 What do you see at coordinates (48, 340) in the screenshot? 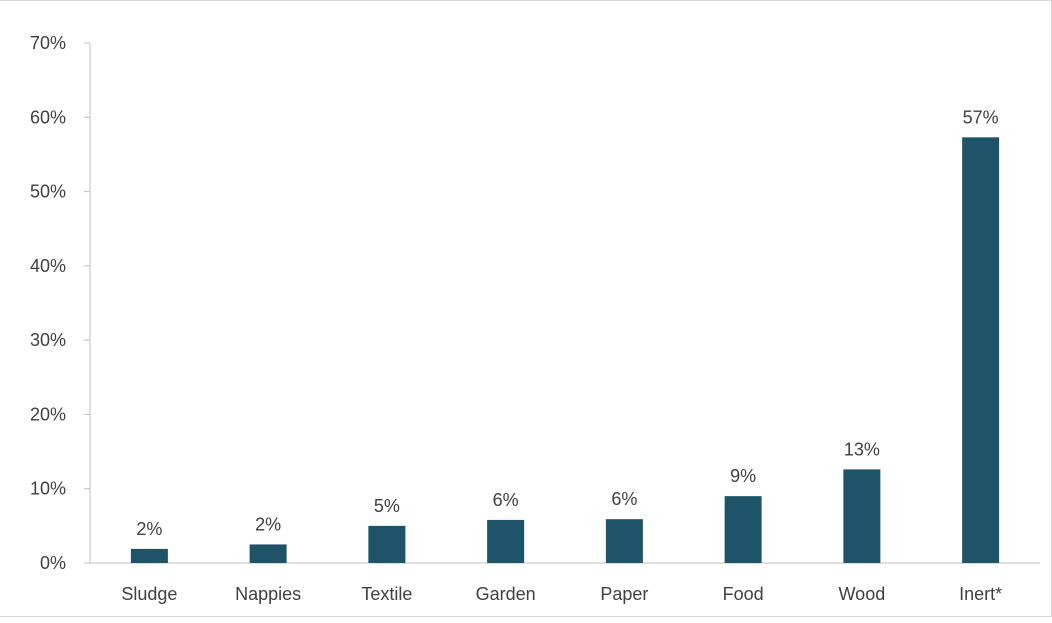
I see `y-tick-label: 30%` at bounding box center [48, 340].